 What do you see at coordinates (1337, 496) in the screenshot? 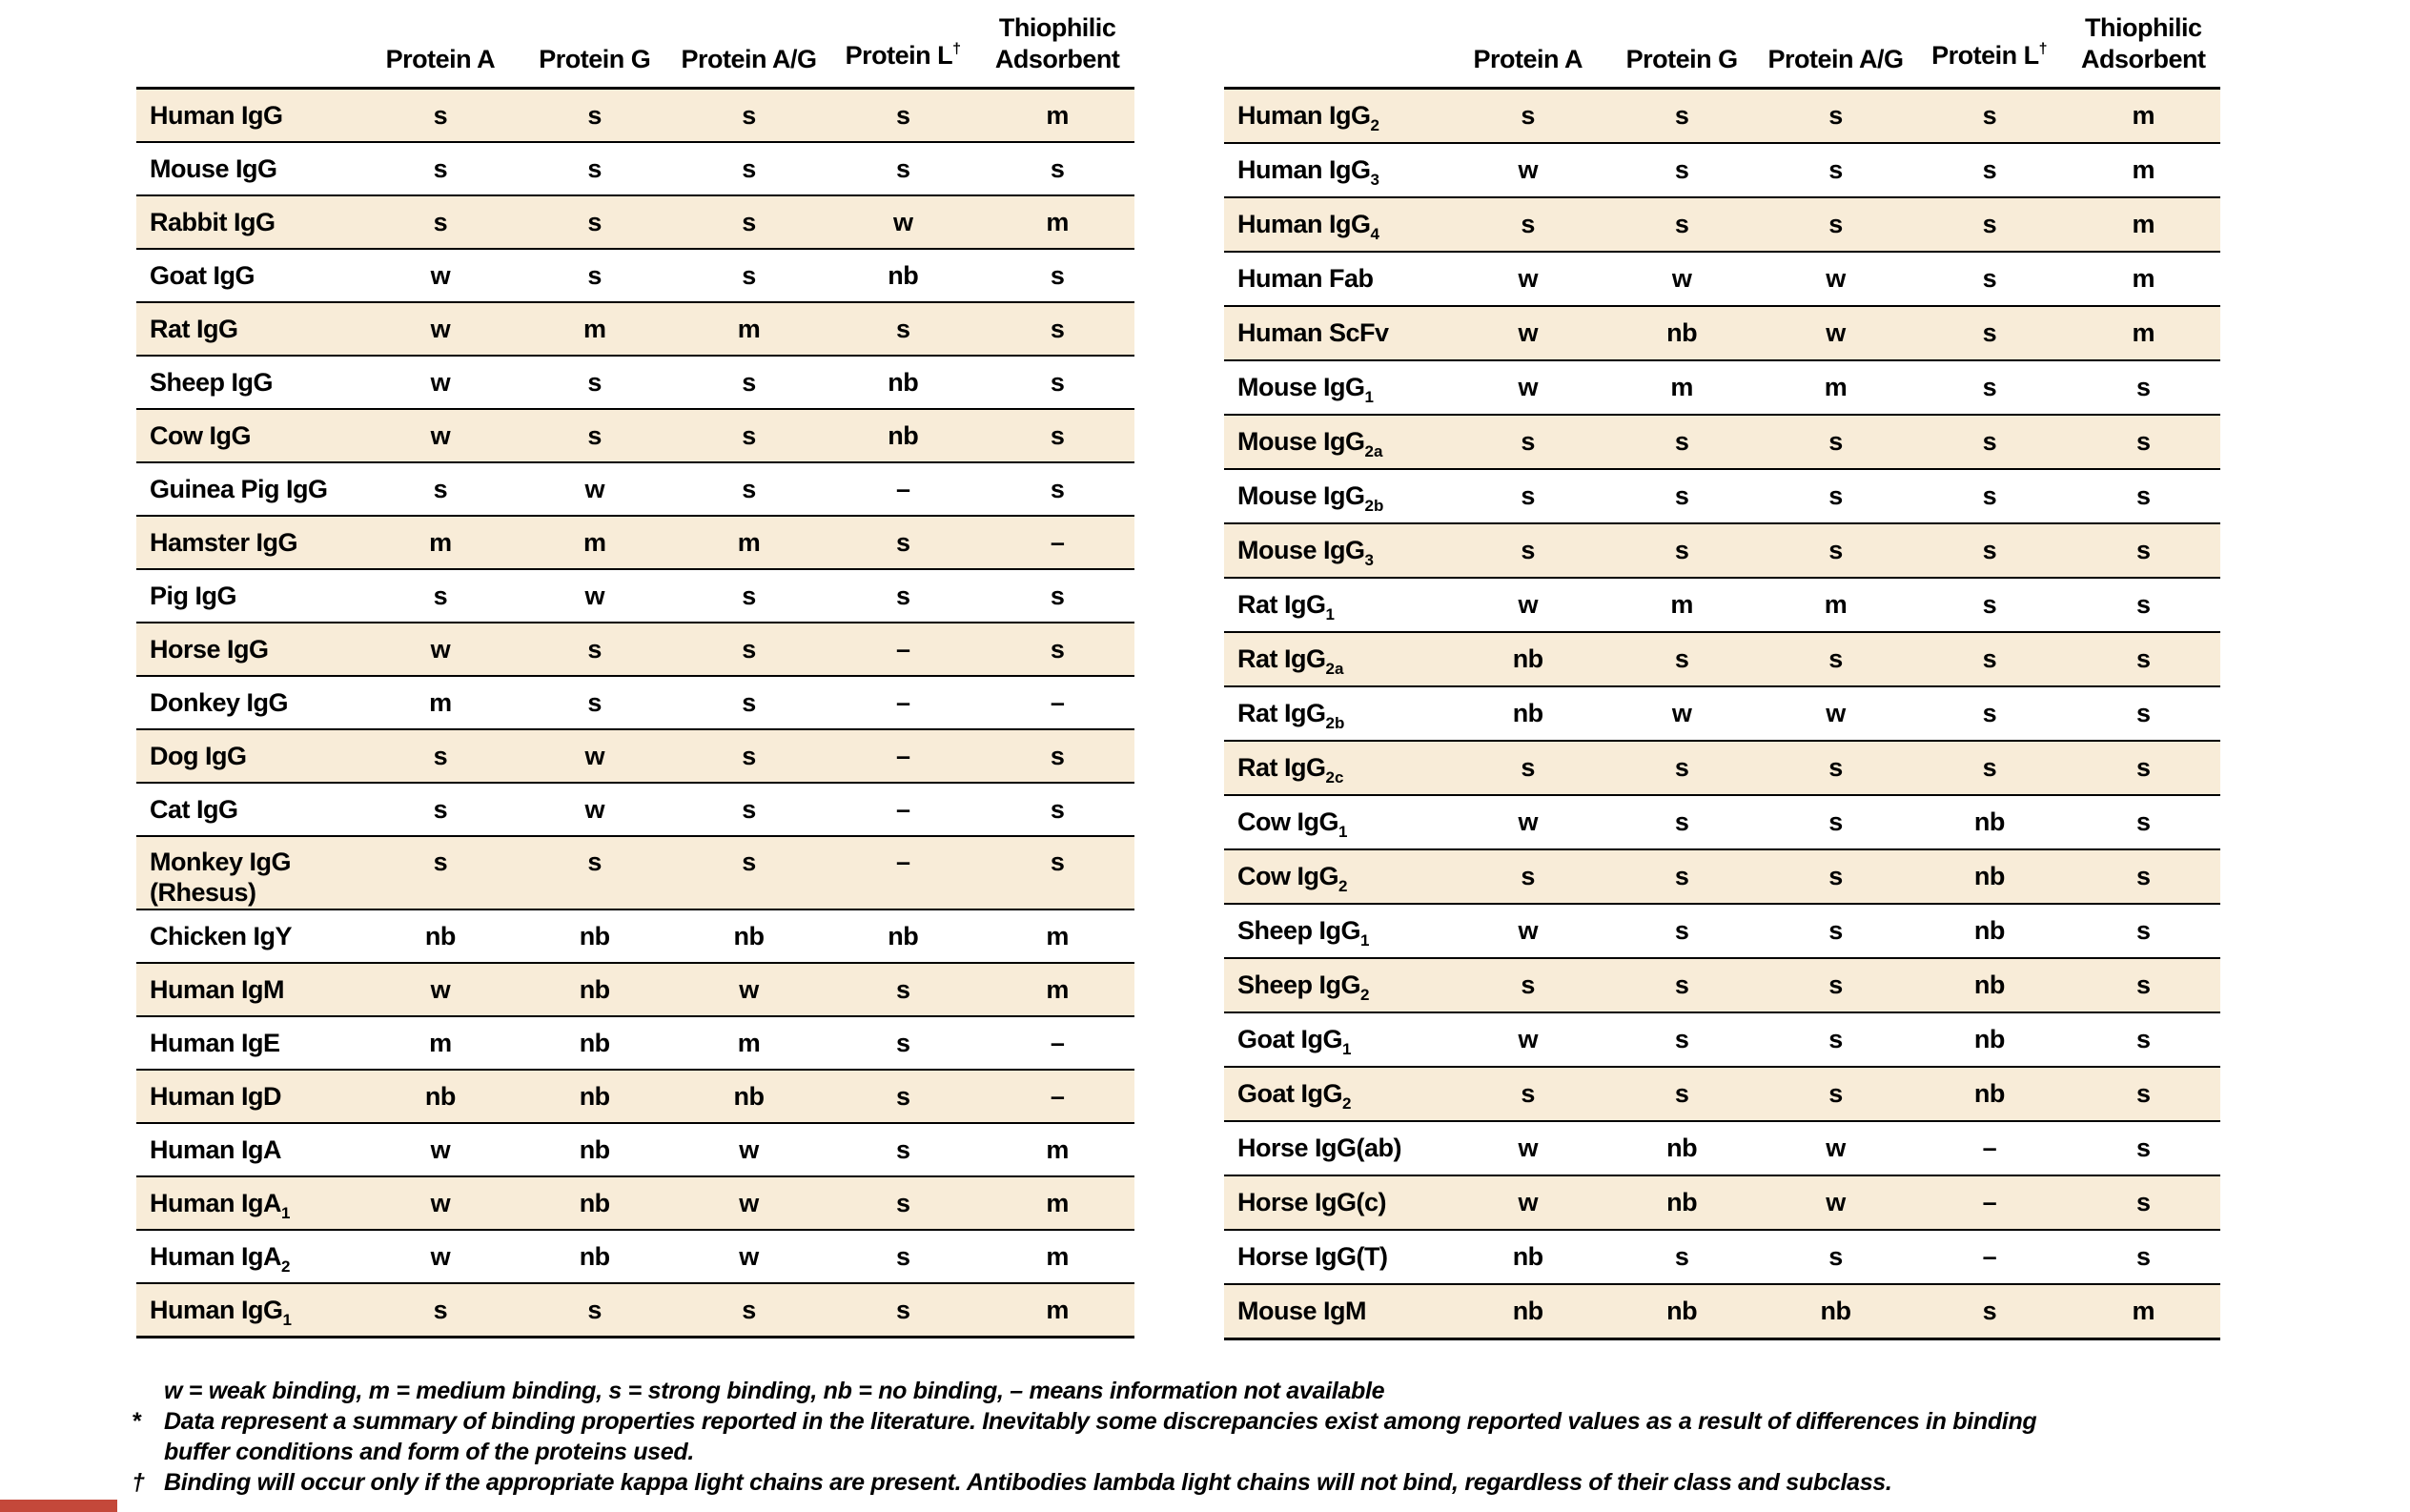
I see `row-label-cell: Mouse IgG2b` at bounding box center [1337, 496].